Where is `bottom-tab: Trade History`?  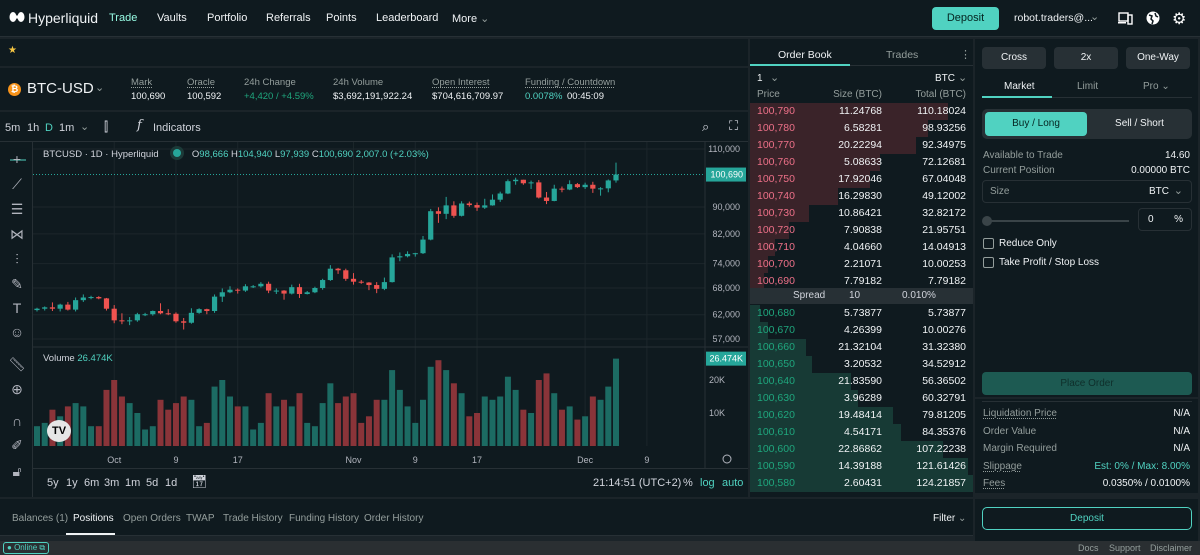
bottom-tab: Trade History is located at coordinates (253, 518).